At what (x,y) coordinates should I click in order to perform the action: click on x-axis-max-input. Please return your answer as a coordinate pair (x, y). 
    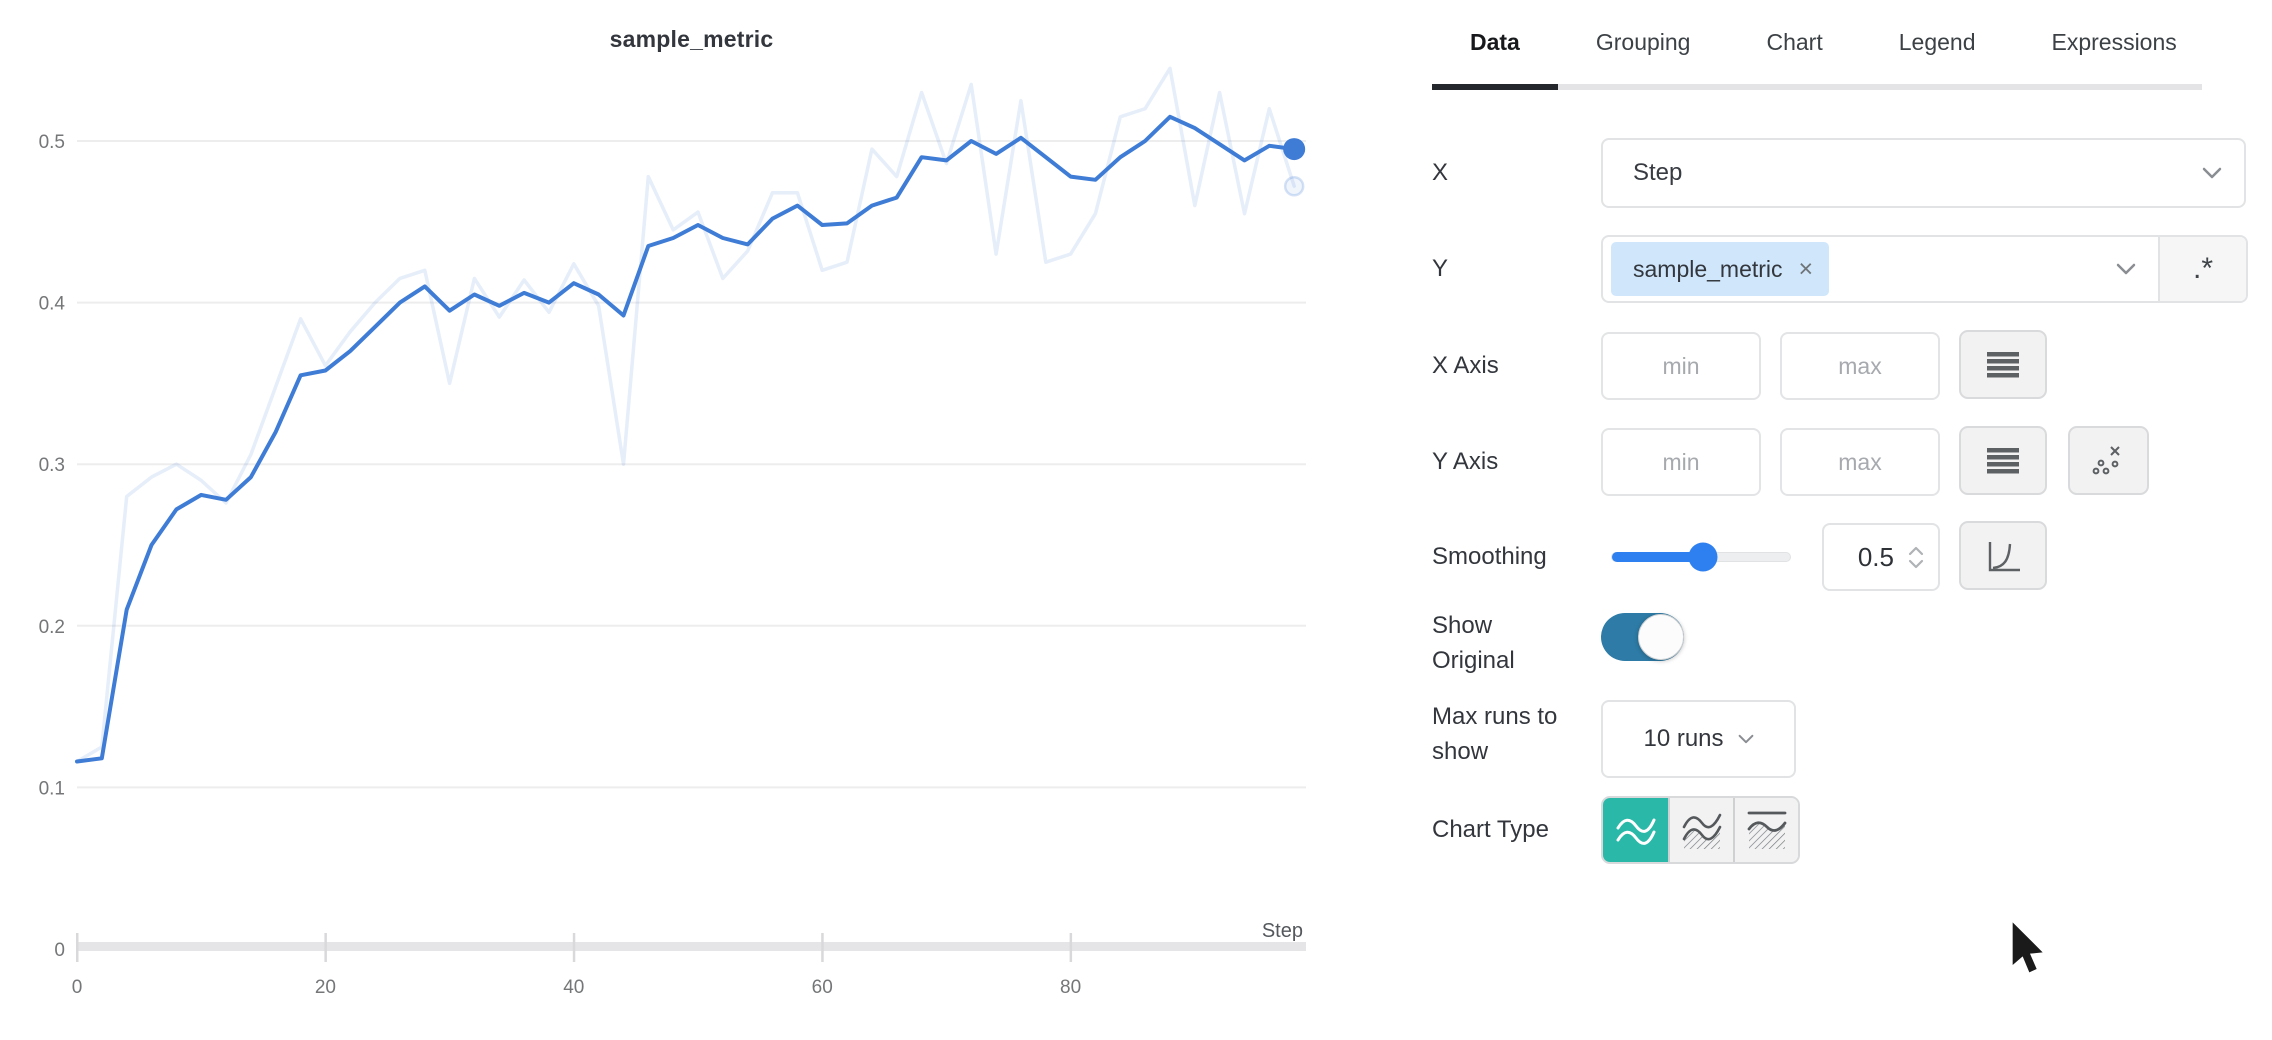
    Looking at the image, I should click on (1860, 366).